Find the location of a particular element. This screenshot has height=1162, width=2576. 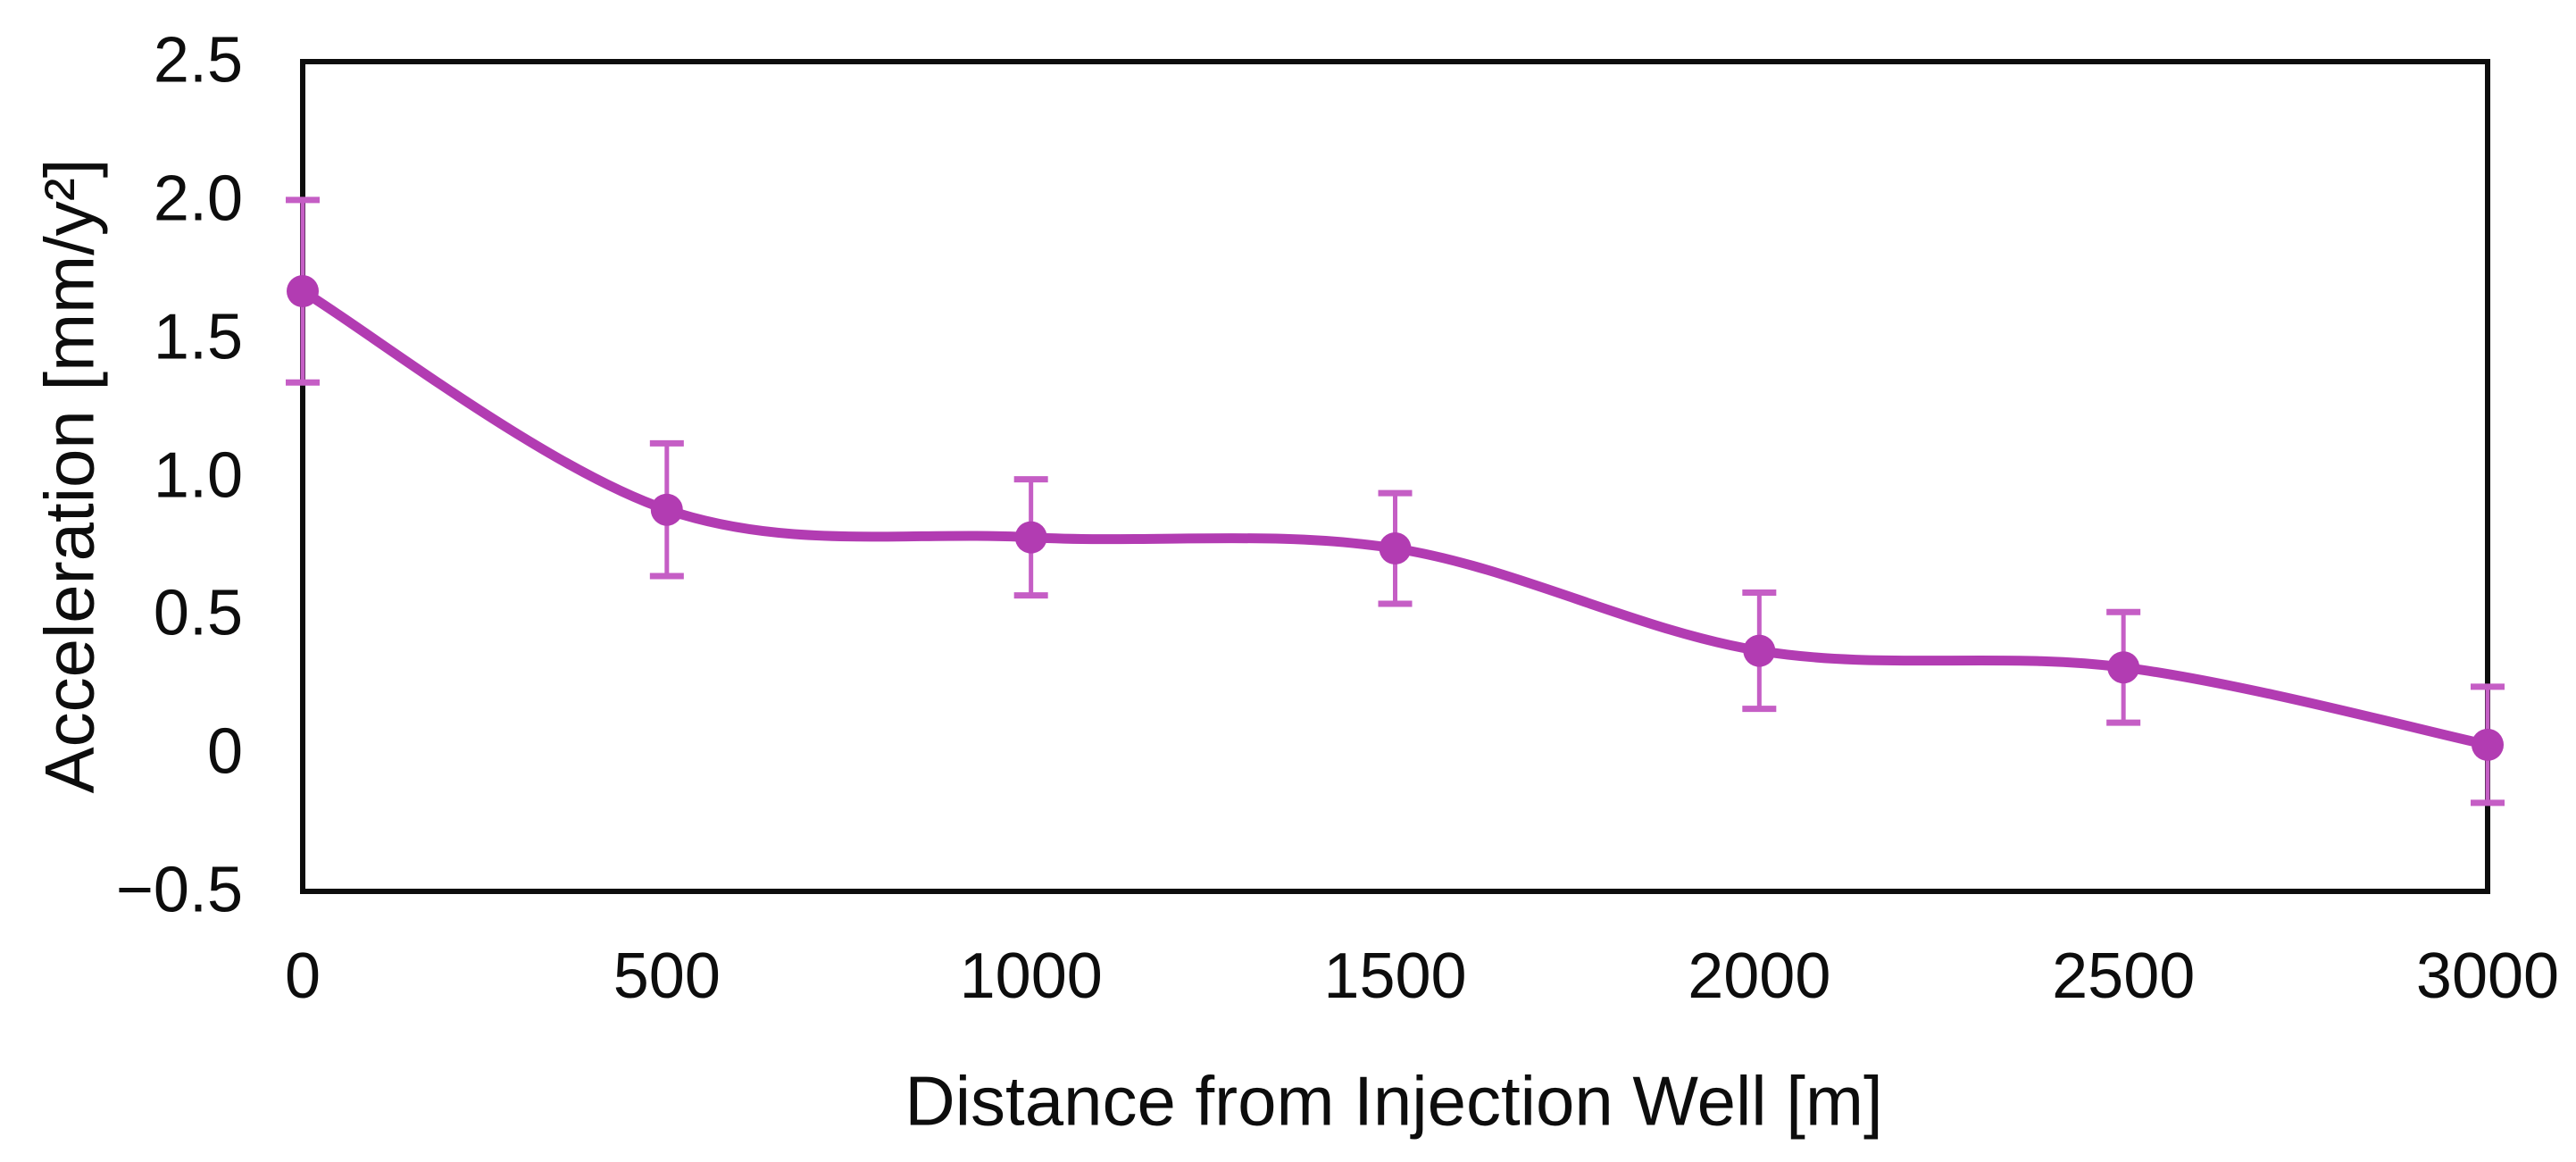

x-tick-label: 3000 is located at coordinates (2487, 976).